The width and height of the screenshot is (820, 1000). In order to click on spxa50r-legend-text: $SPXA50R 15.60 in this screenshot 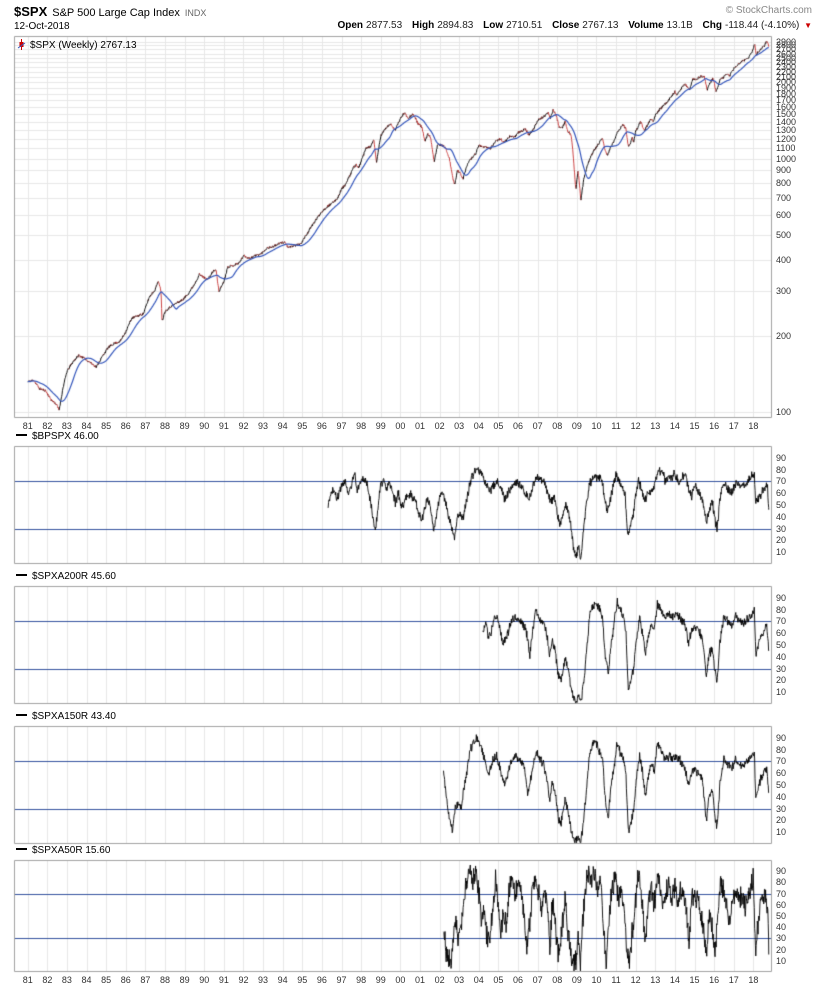, I will do `click(71, 850)`.